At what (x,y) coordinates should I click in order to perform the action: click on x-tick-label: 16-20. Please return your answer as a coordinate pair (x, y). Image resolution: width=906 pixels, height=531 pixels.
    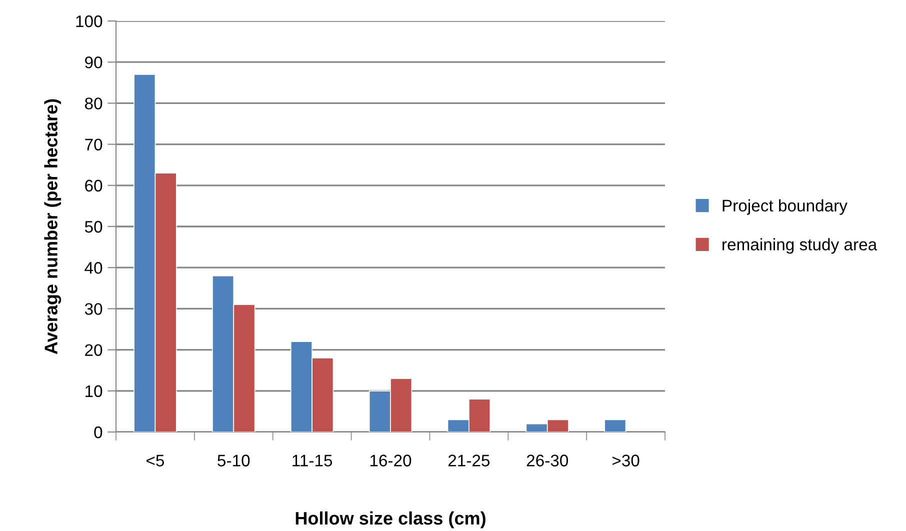
    Looking at the image, I should click on (391, 460).